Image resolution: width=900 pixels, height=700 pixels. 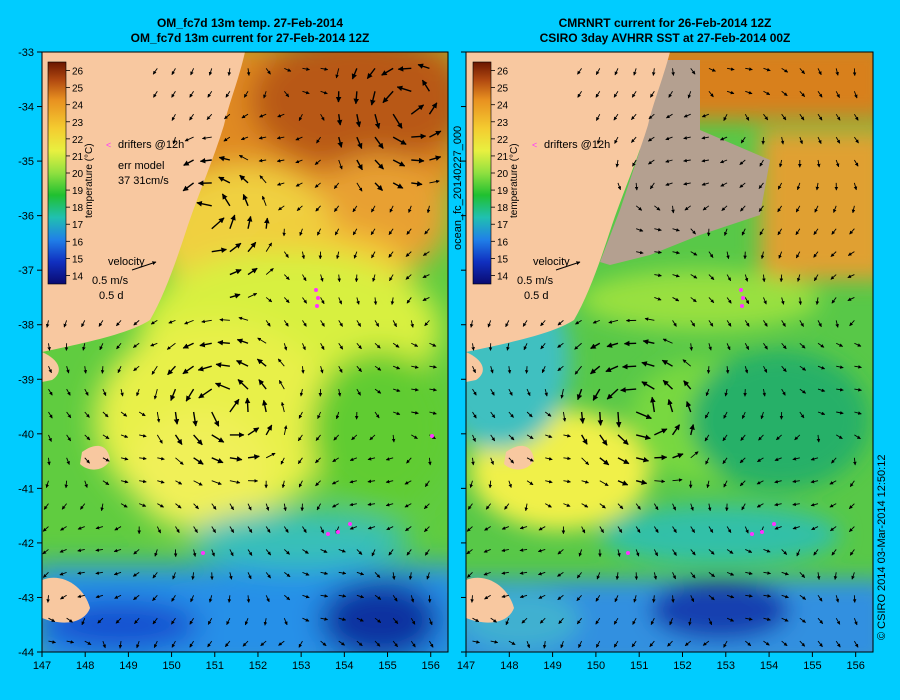 What do you see at coordinates (78, 225) in the screenshot?
I see `left-colorbar-tick-label: 17` at bounding box center [78, 225].